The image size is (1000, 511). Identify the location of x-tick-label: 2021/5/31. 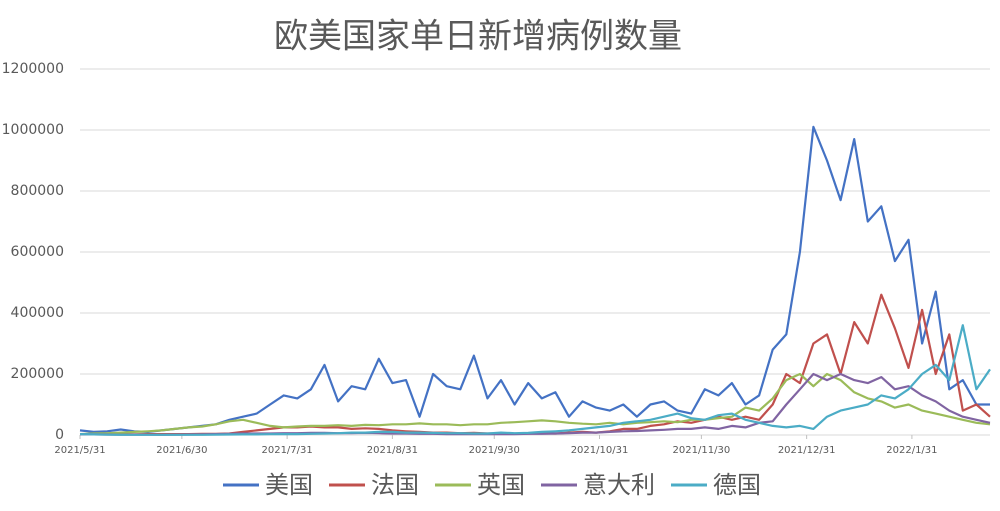
(79, 450).